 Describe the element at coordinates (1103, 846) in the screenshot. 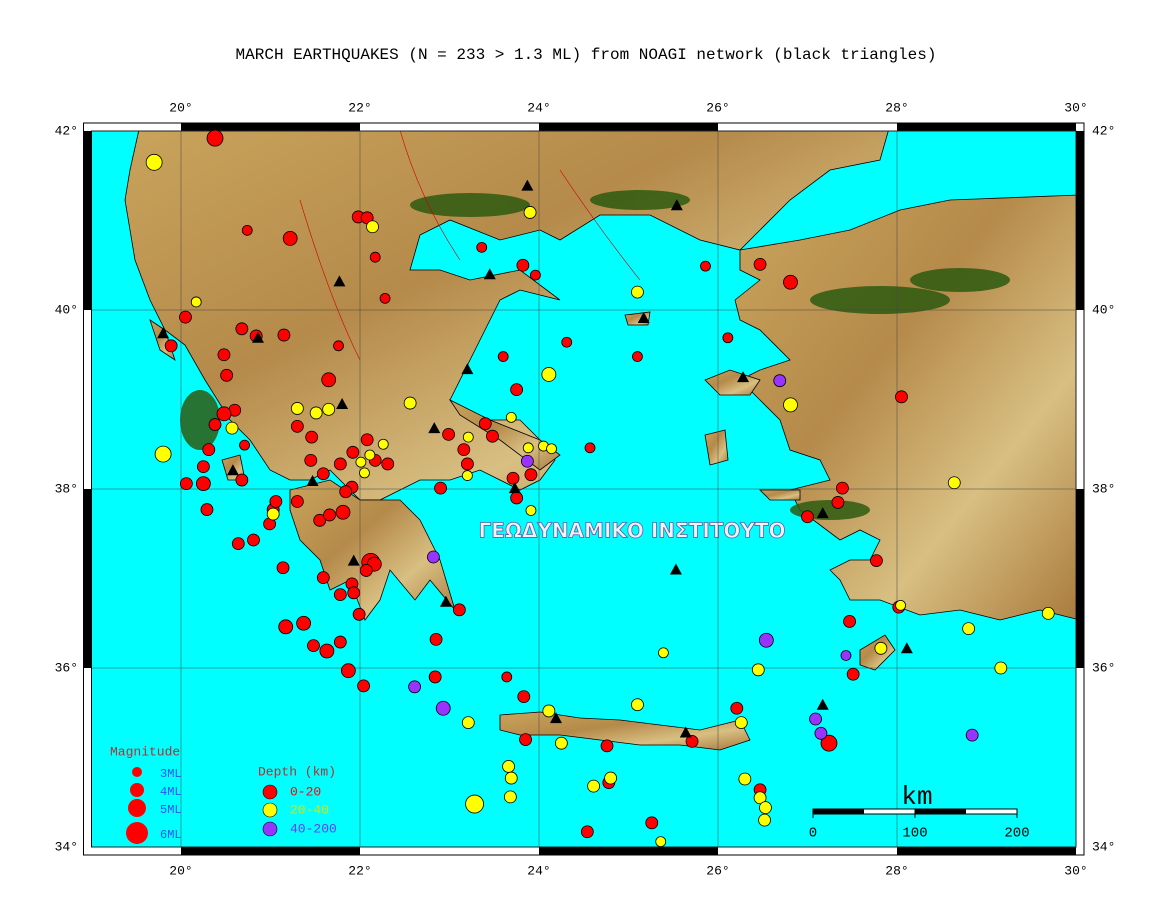

I see `y-tick-label: 34°` at that location.